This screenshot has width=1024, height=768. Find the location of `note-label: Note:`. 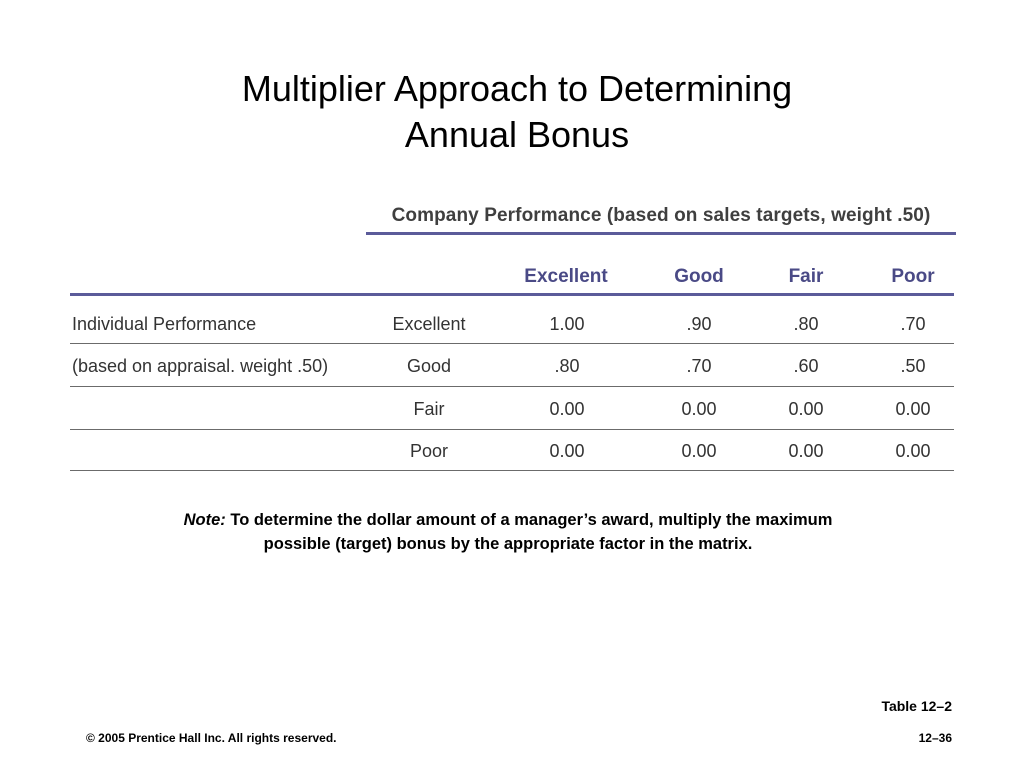

note-label: Note: is located at coordinates (204, 520).